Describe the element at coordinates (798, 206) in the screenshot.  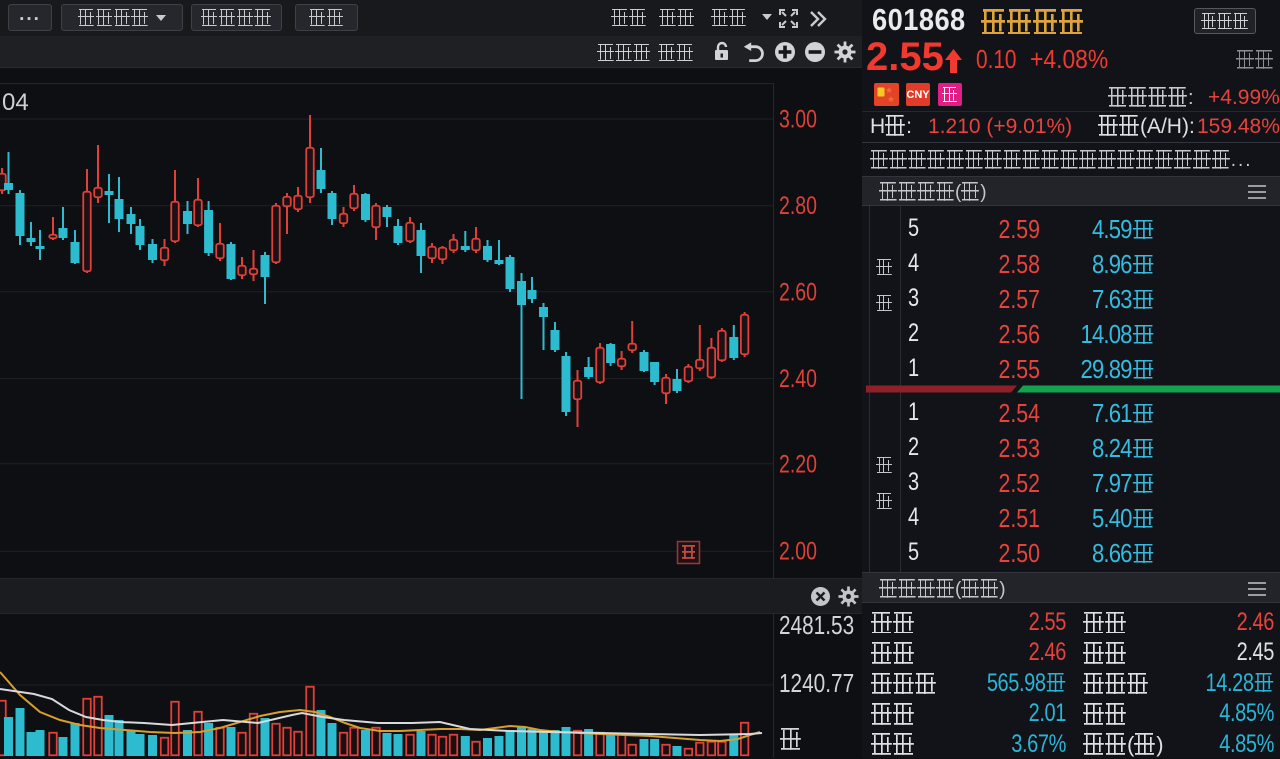
I see `svg-text: 2.80` at that location.